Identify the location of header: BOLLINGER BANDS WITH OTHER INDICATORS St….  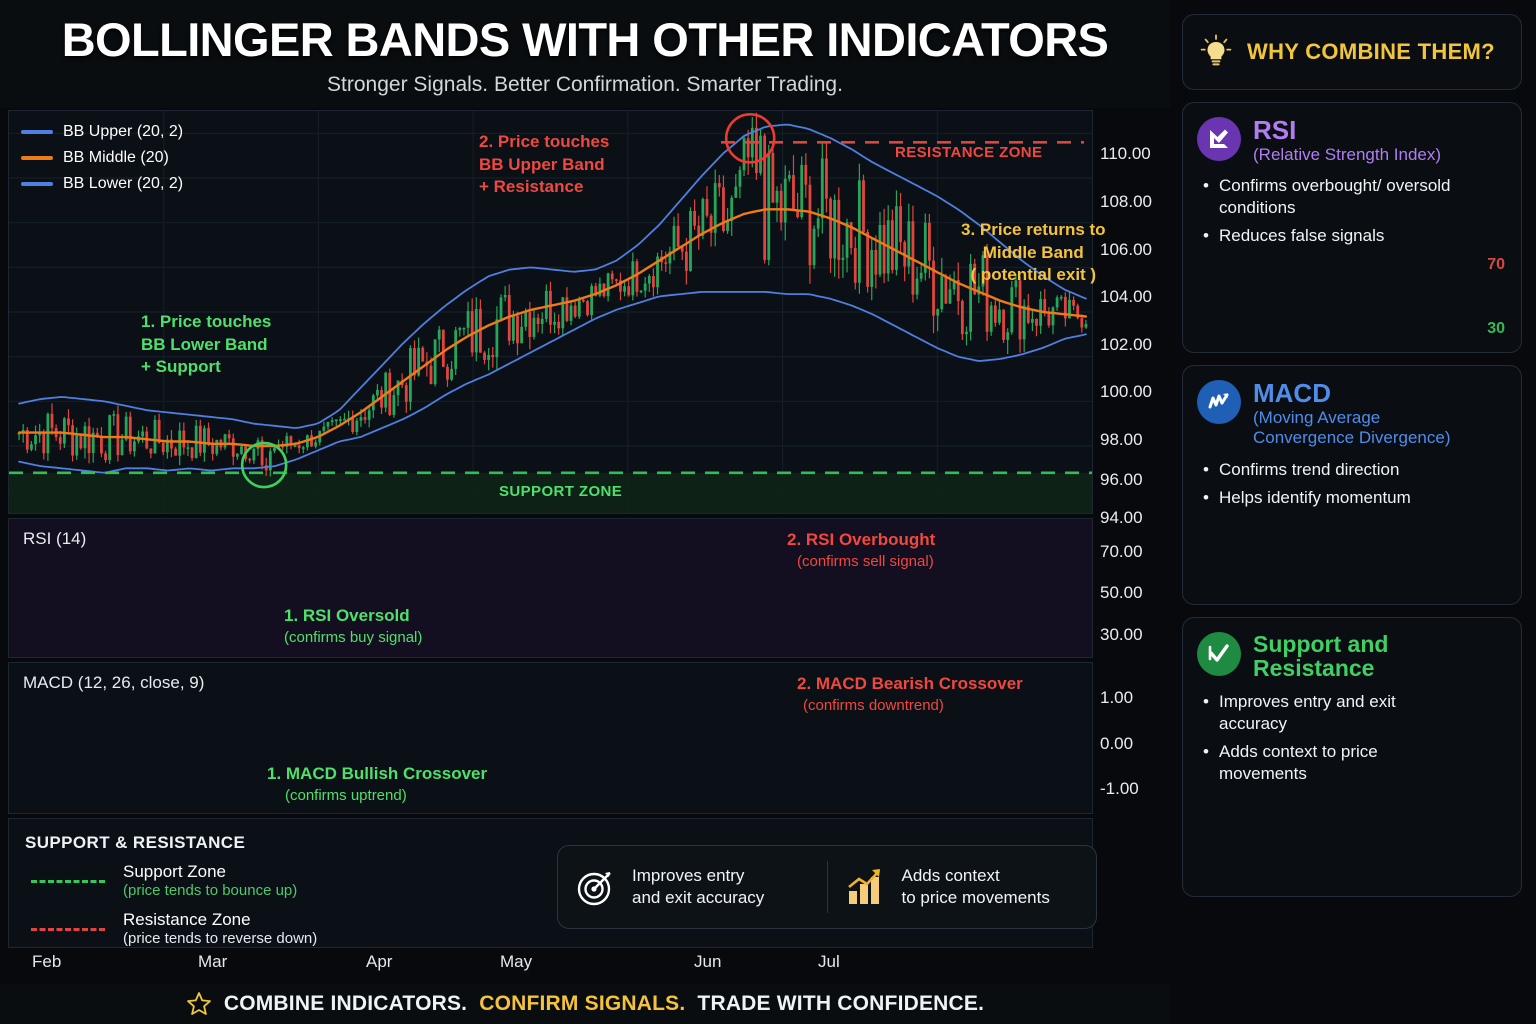
(585, 54).